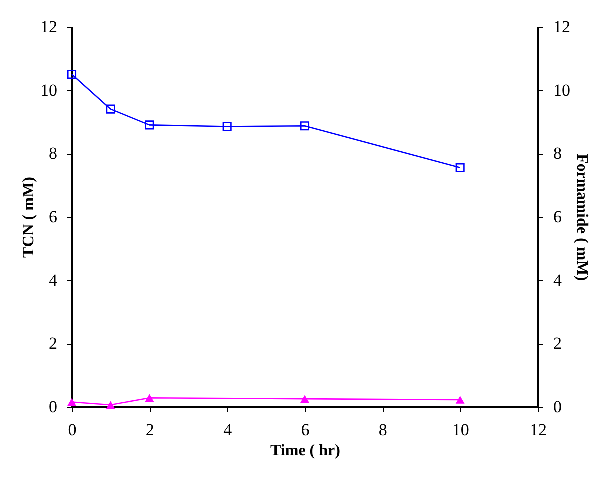 This screenshot has height=497, width=614. Describe the element at coordinates (582, 218) in the screenshot. I see `y2-axis-title: Formamide ( mM)` at that location.